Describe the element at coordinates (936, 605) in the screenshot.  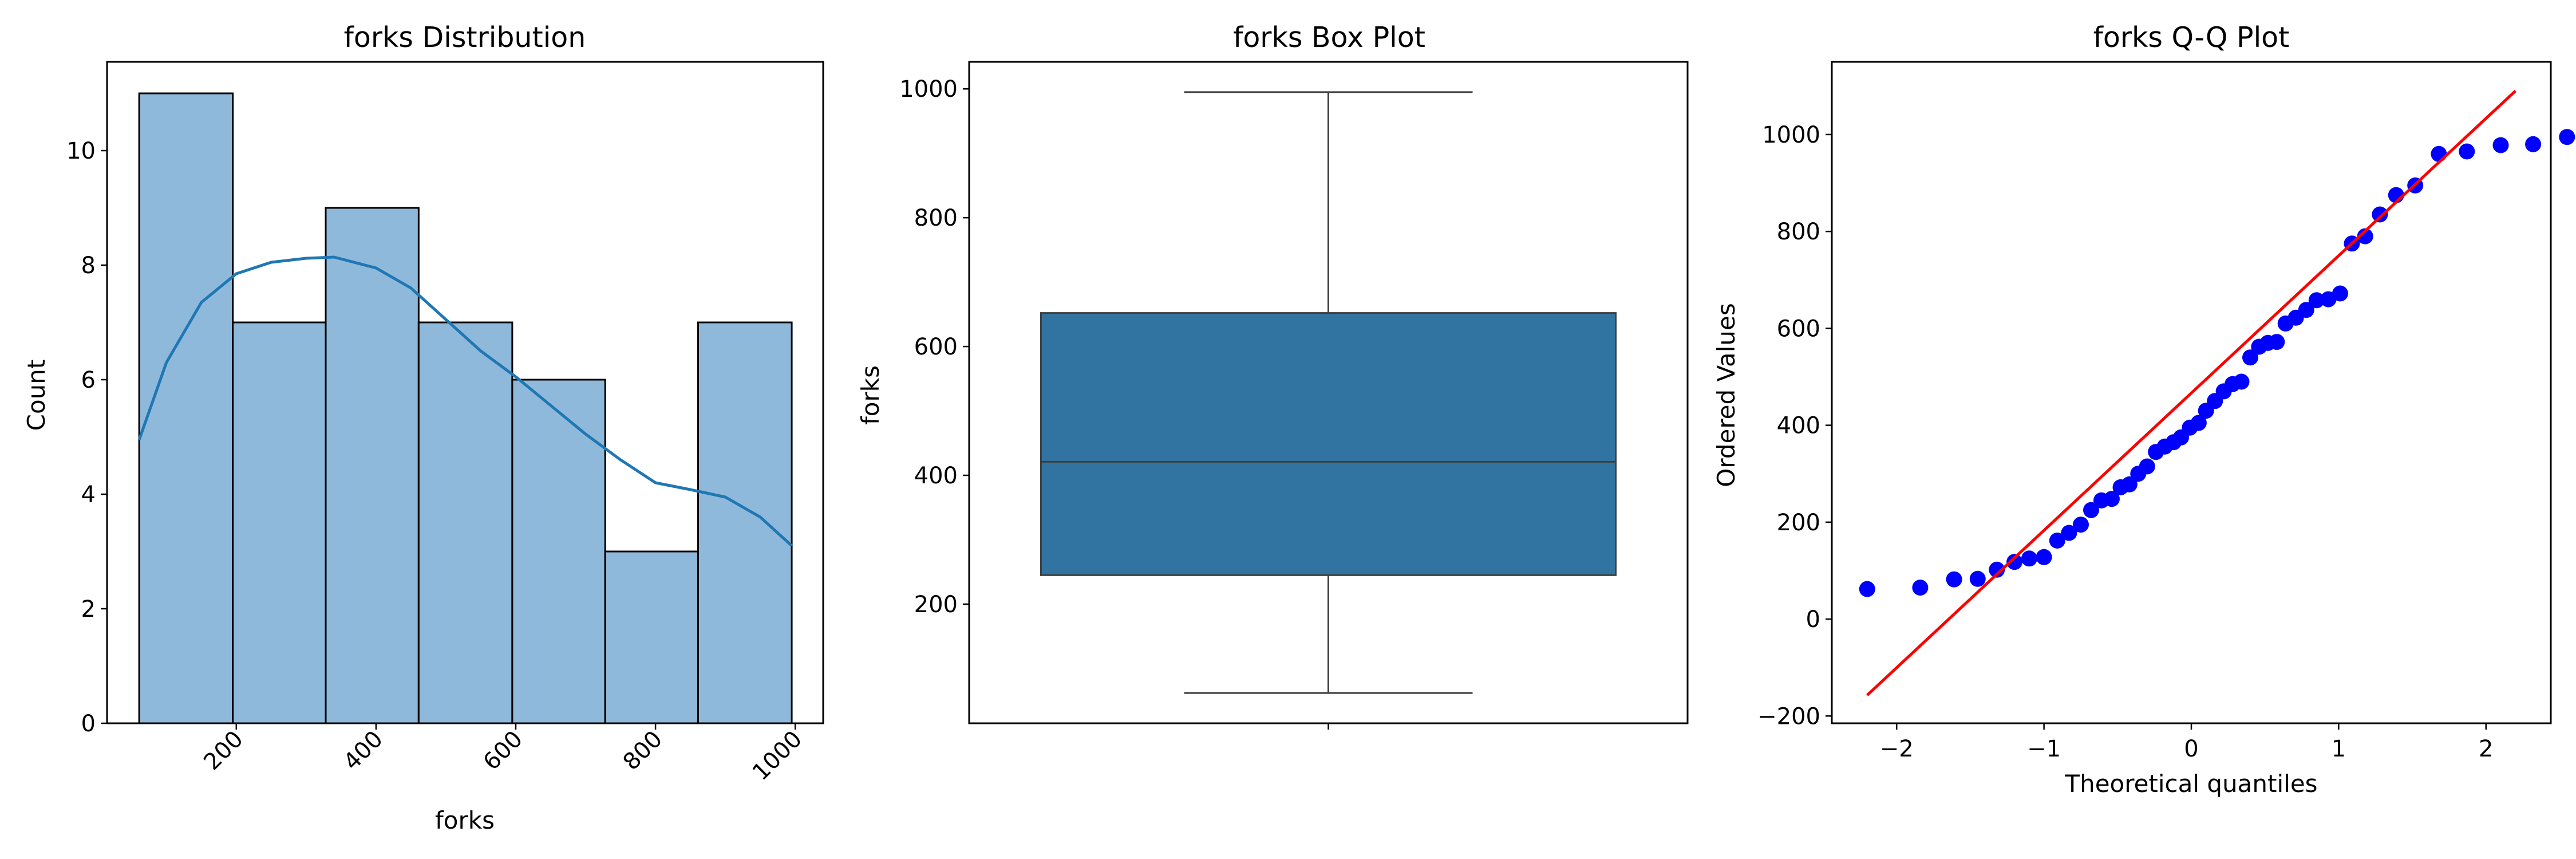
I see `boxplot-ytick-label: 200` at that location.